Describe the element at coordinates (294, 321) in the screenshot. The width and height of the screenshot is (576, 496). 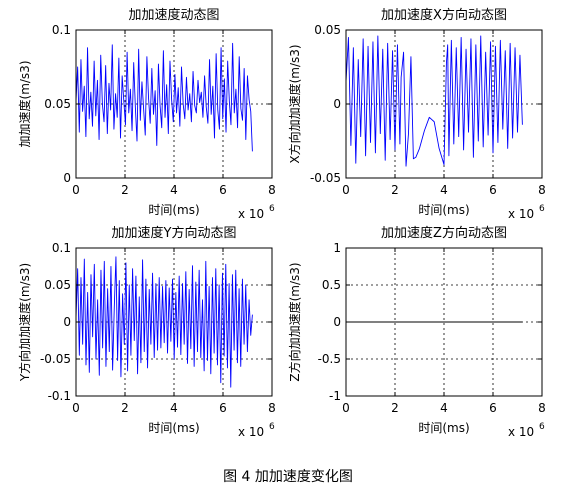
I see `y-axis-label: Z方向加加速度(m/s3)` at that location.